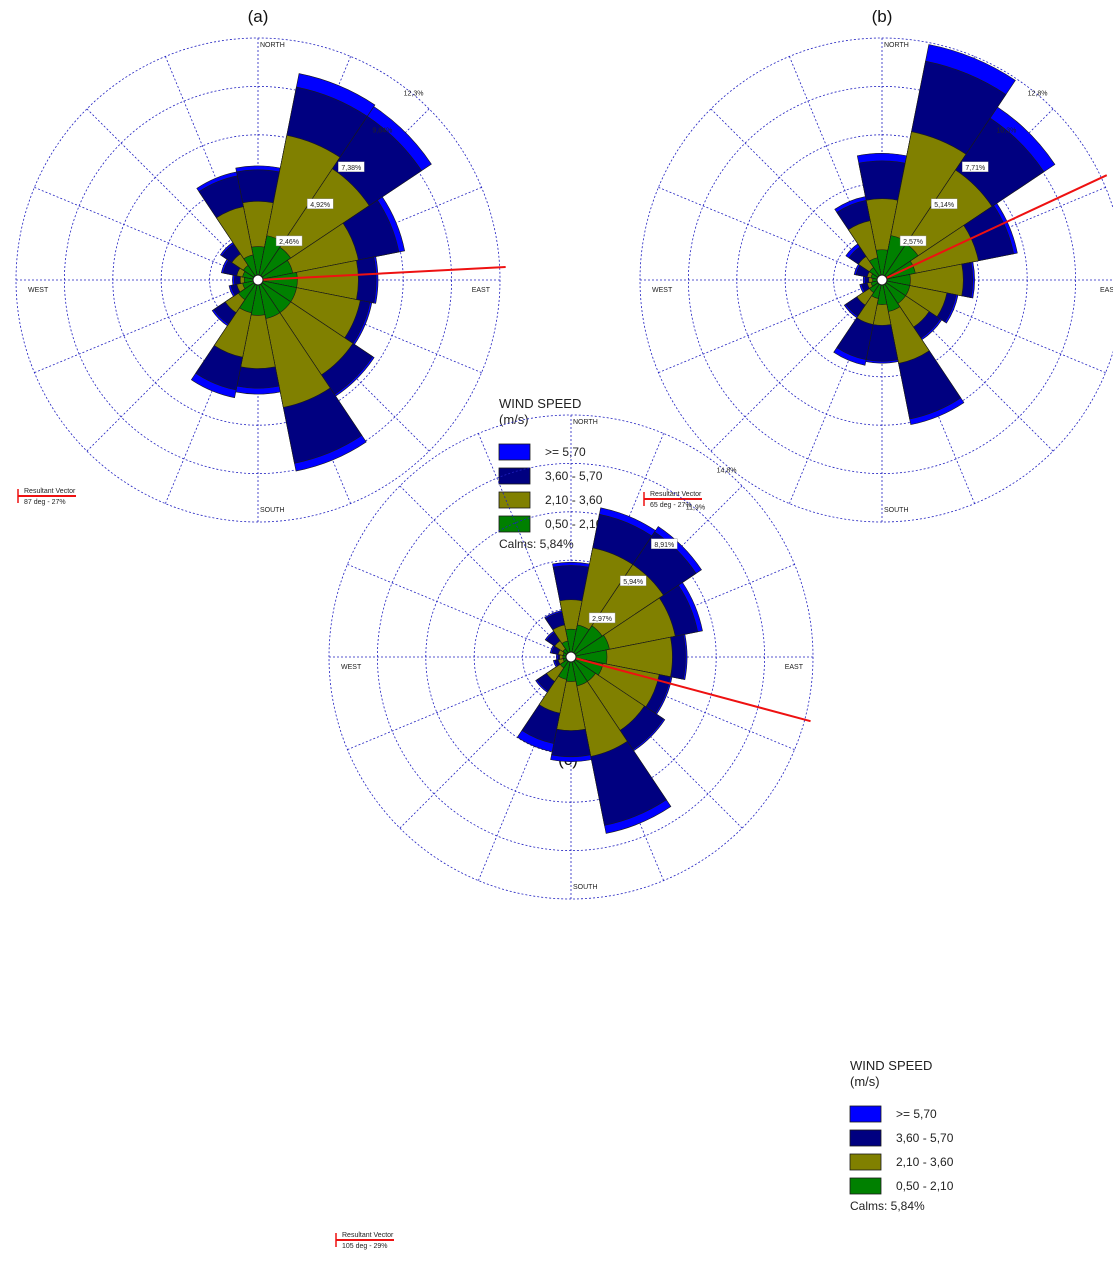 The height and width of the screenshot is (1261, 1113). Describe the element at coordinates (382, 131) in the screenshot. I see `ring-label: 9,84%` at that location.